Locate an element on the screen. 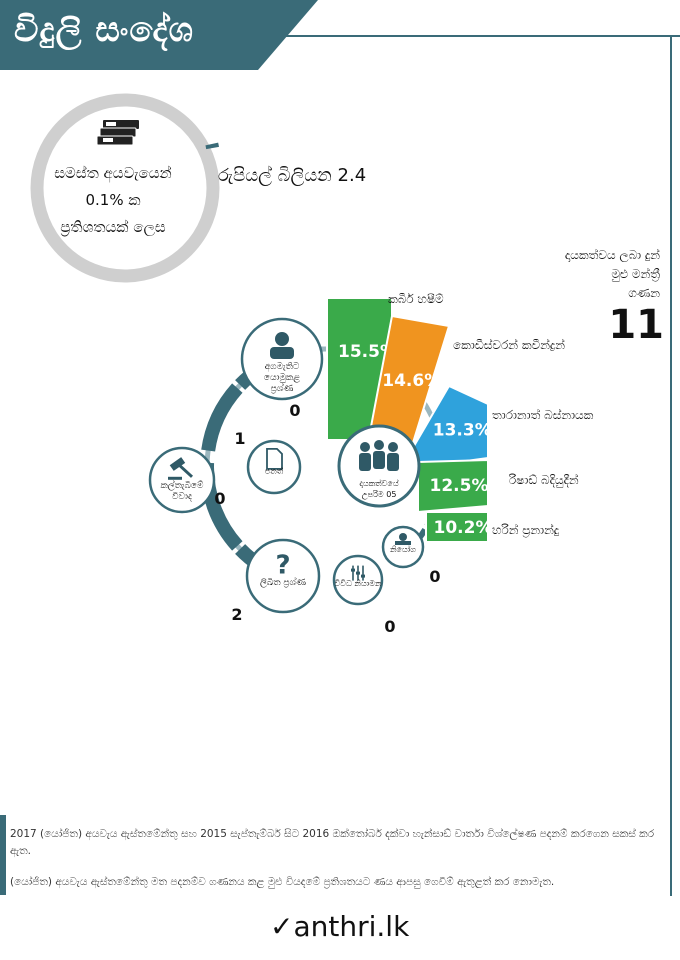  activity-label-6-1: නියෝග is located at coordinates (403, 549).